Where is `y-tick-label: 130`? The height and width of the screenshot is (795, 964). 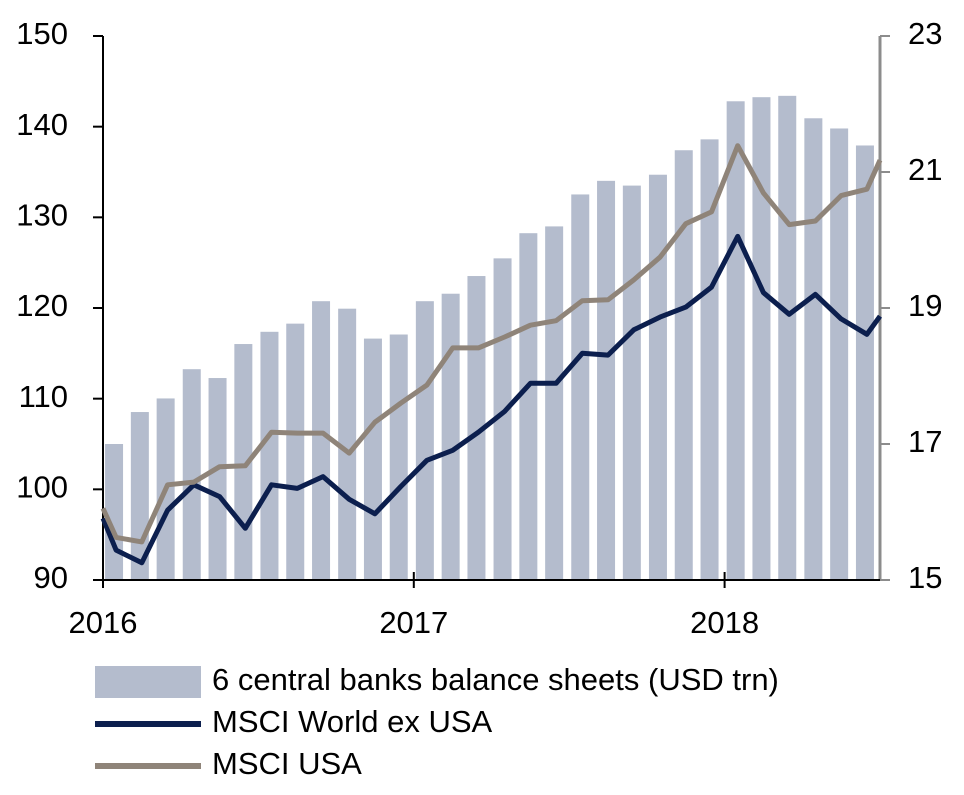 y-tick-label: 130 is located at coordinates (42, 215).